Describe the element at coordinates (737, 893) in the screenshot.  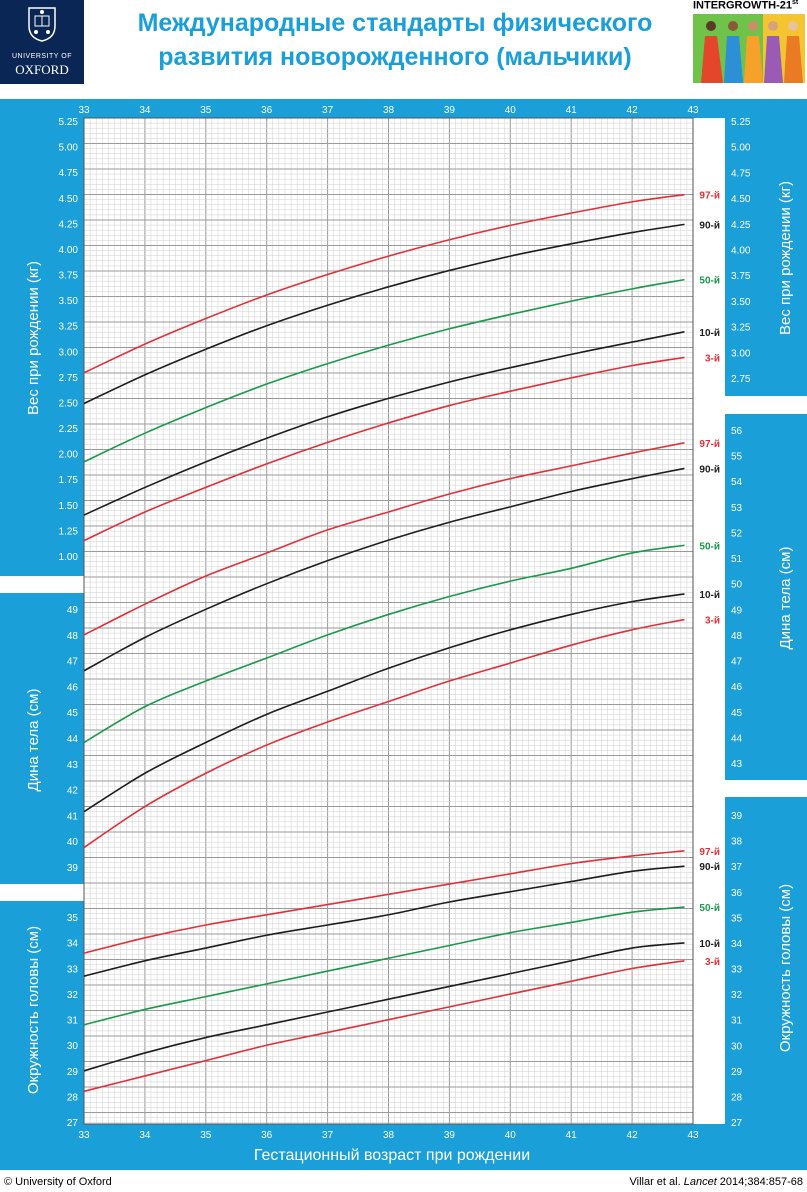
I see `y-tick-label-right: 36` at that location.